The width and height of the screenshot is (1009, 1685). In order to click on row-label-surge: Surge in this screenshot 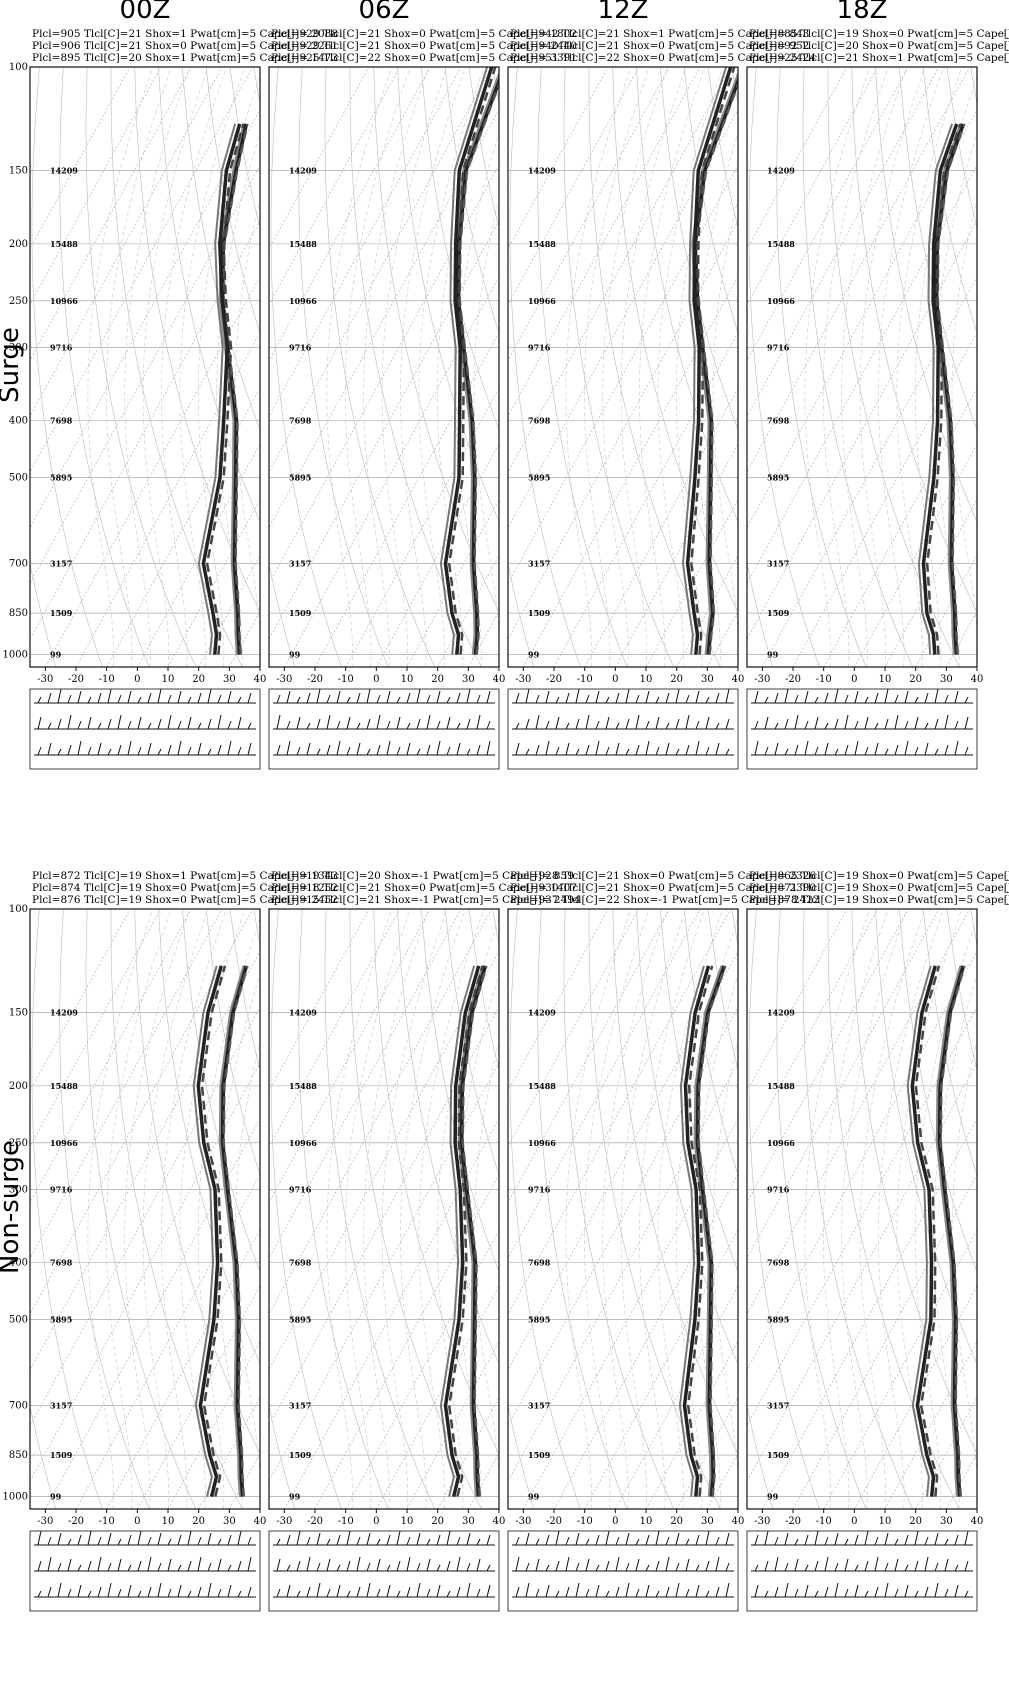, I will do `click(12, 365)`.